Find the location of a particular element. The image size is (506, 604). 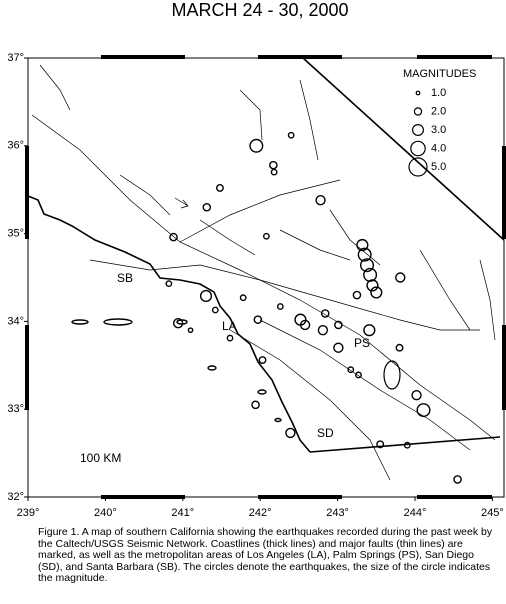

place-label: SD is located at coordinates (325, 433).